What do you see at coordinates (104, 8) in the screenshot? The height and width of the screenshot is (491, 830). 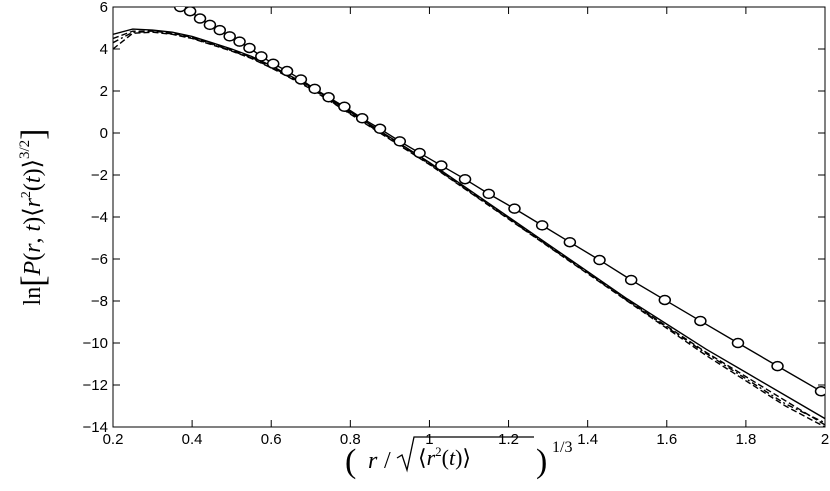 I see `y-tick-label: 6` at bounding box center [104, 8].